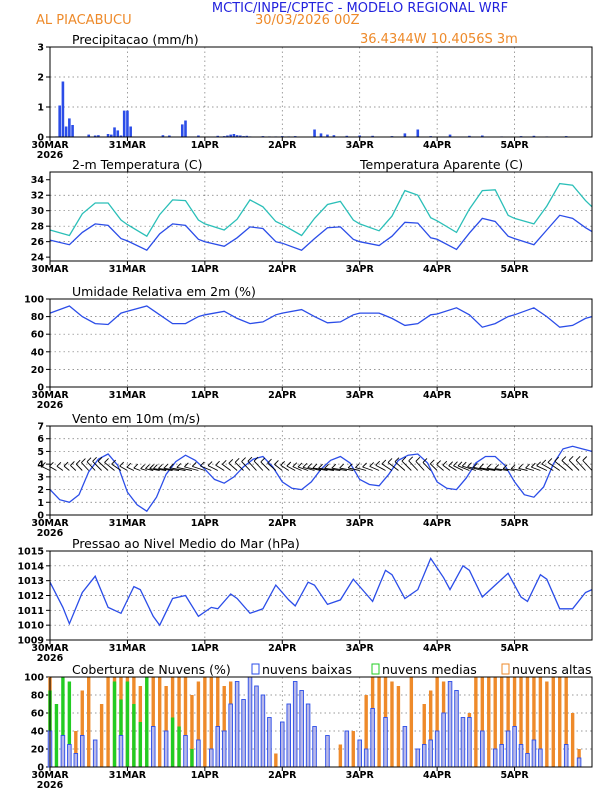 The width and height of the screenshot is (612, 792). I want to click on y-tick-label: 40, so click(38, 352).